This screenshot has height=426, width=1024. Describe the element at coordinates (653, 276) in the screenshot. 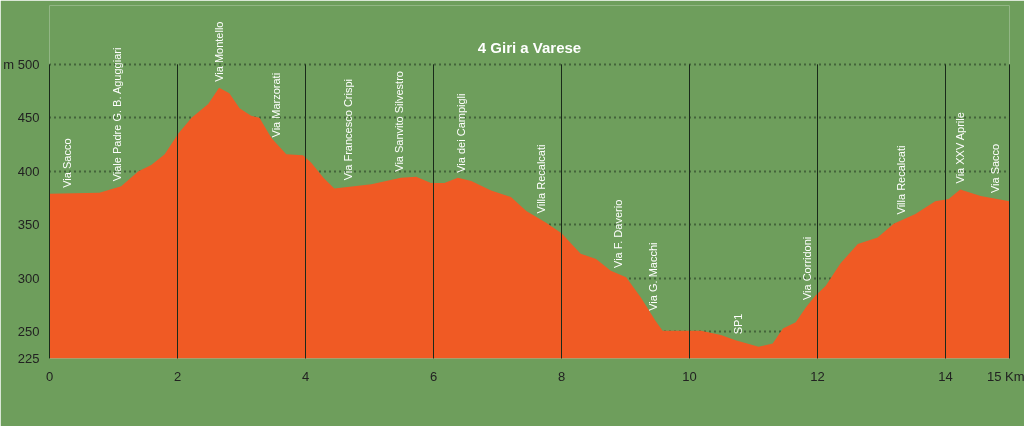

I see `annotation: Via G. Macchi` at that location.